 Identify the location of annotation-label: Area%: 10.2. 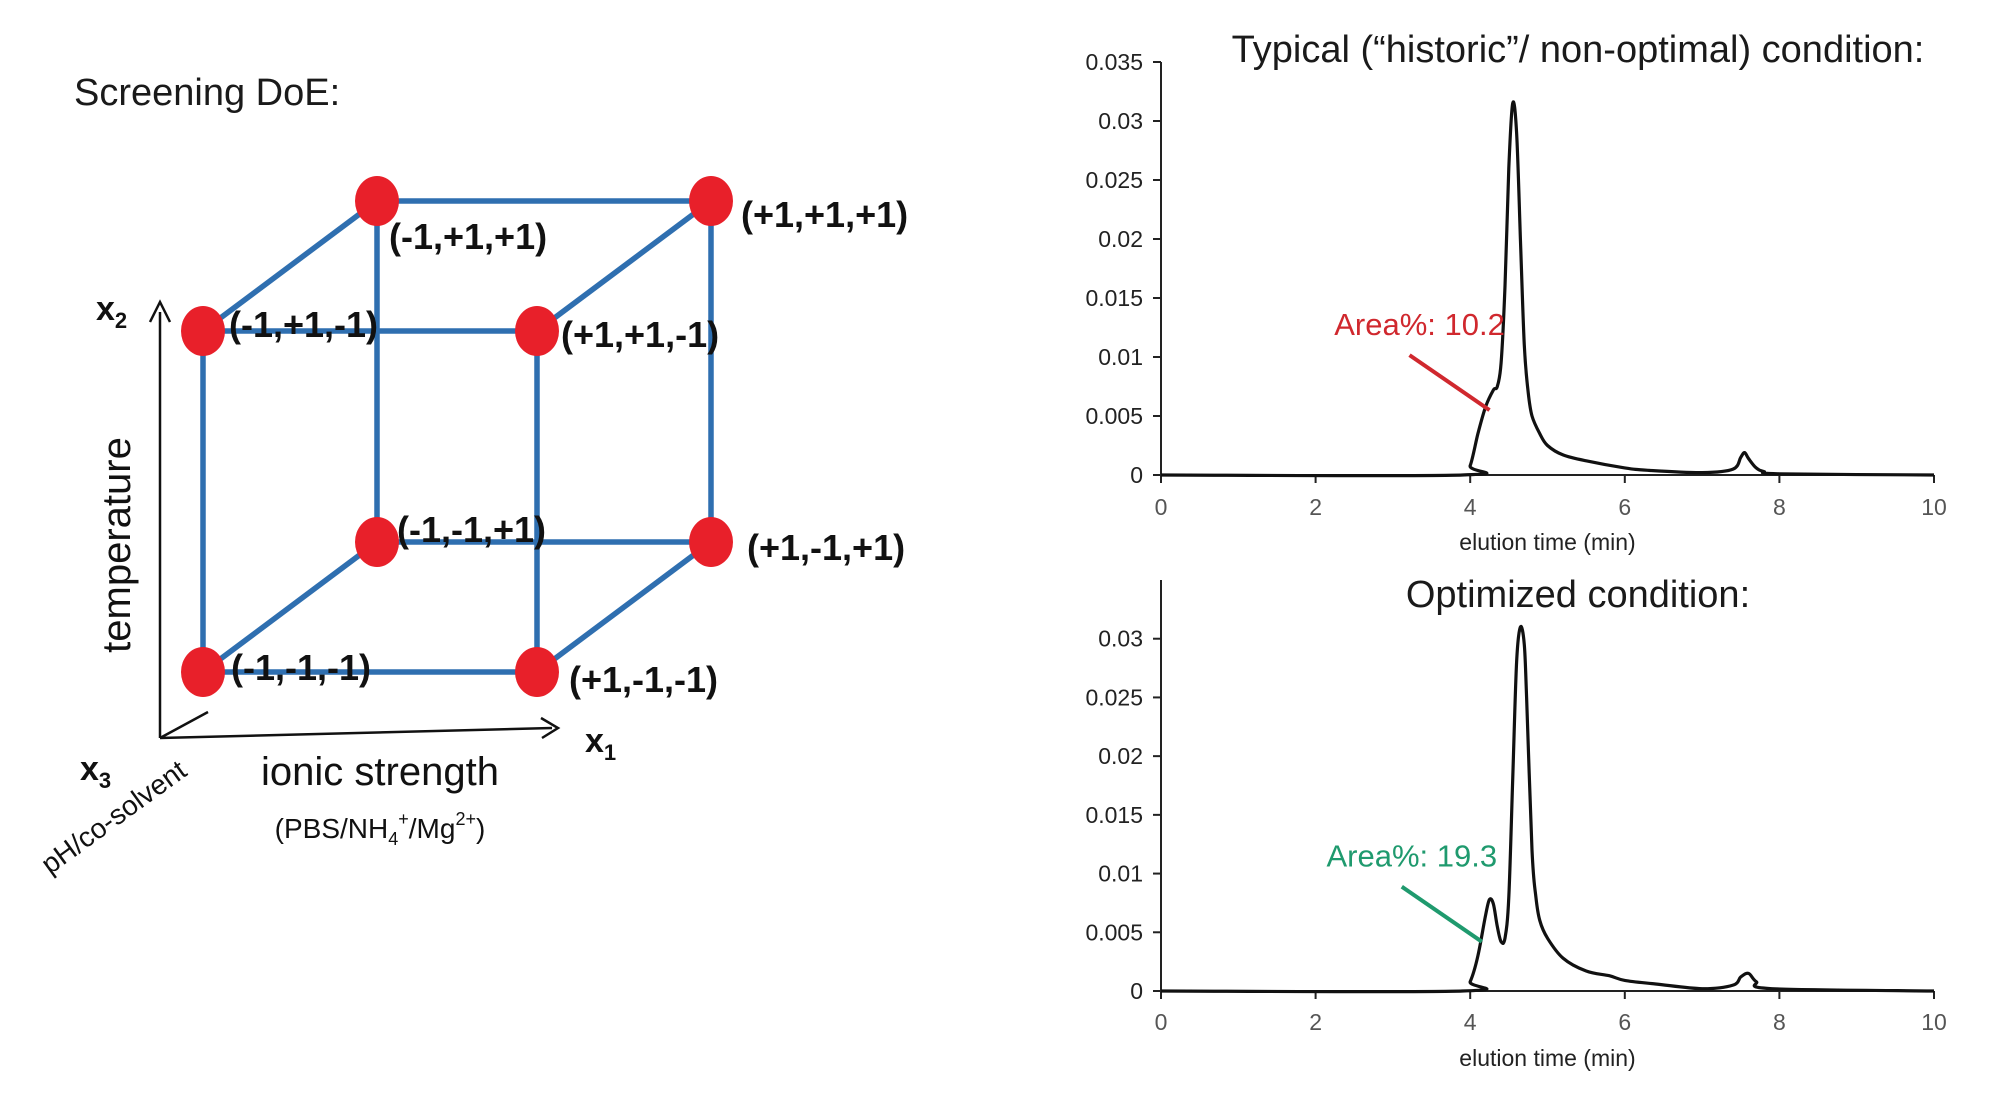
(1419, 324).